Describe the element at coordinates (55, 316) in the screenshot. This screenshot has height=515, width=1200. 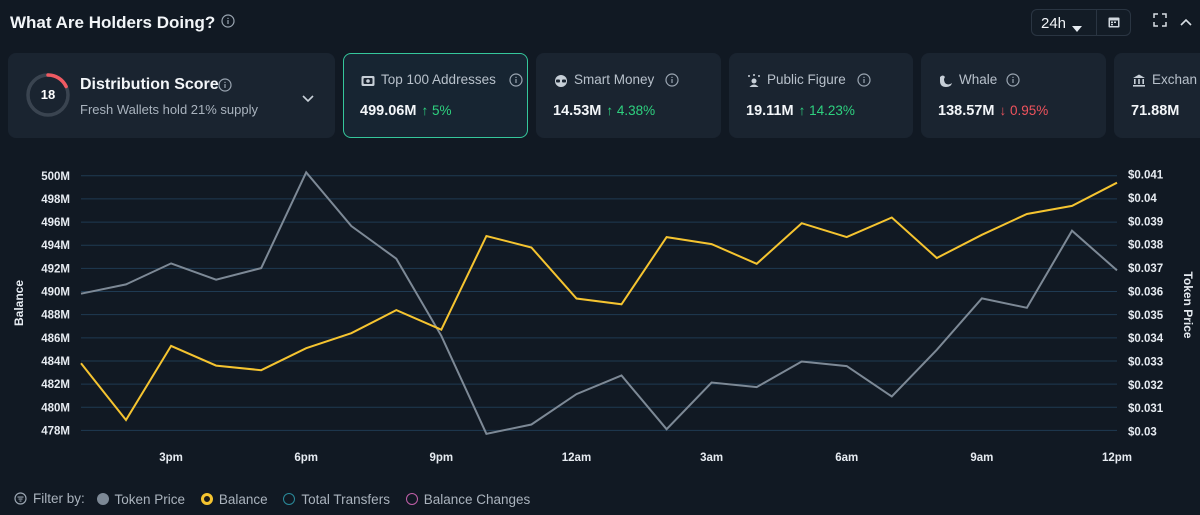
I see `y-tick-label: 488M` at that location.